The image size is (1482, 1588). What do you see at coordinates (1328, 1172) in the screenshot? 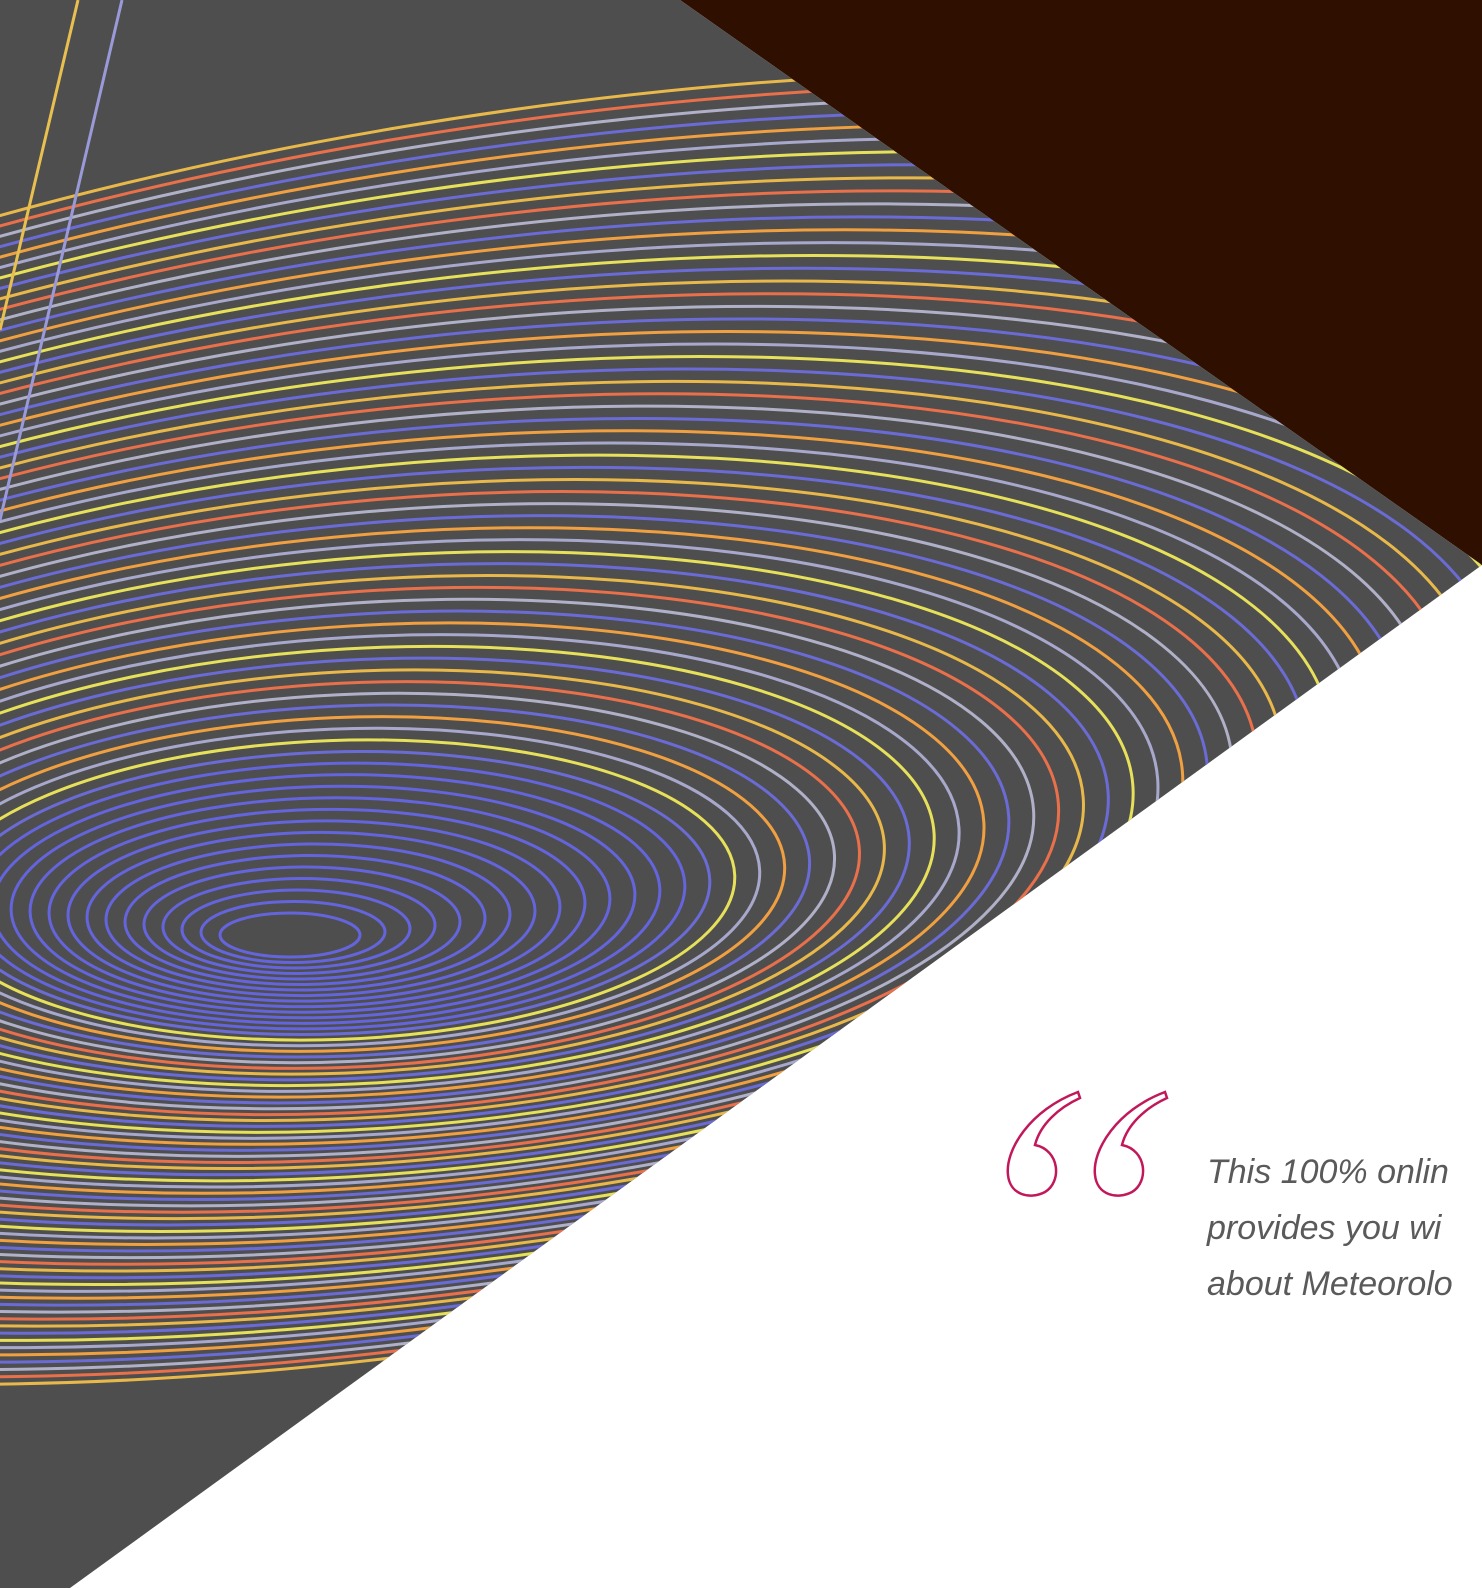
I see `quote-text: This 100% onlin` at bounding box center [1328, 1172].